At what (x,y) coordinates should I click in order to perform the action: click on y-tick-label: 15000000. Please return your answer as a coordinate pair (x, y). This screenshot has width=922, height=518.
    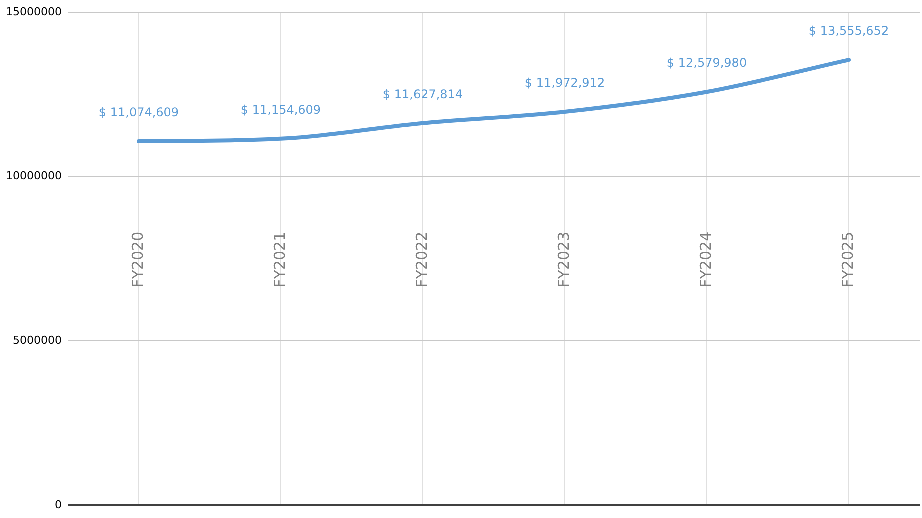
    Looking at the image, I should click on (34, 11).